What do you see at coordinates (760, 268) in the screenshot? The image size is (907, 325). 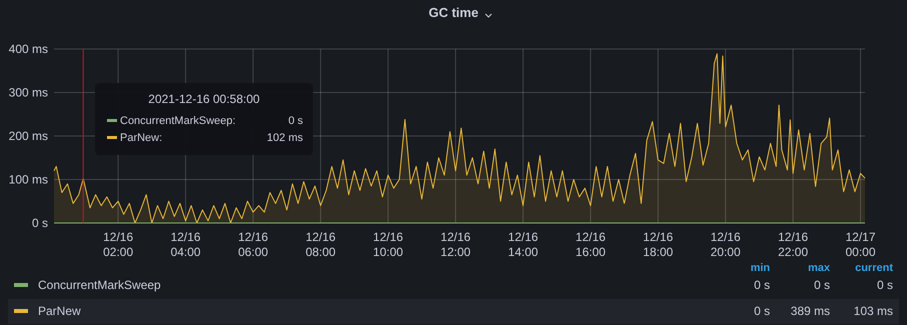 I see `text: min` at bounding box center [760, 268].